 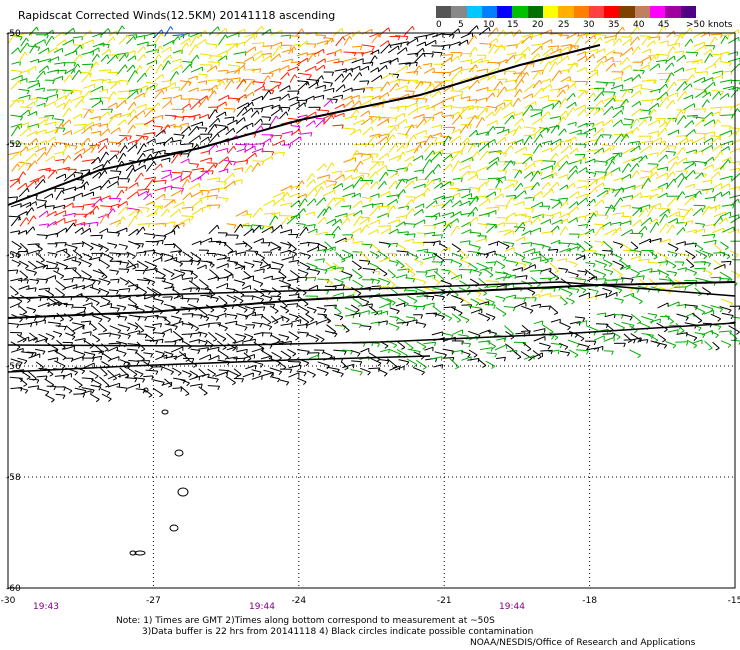 What do you see at coordinates (13, 34) in the screenshot?
I see `lat-tick-label: -50` at bounding box center [13, 34].